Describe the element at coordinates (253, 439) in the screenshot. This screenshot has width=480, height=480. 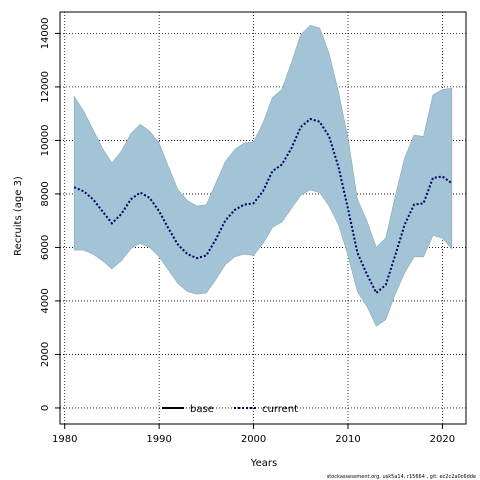
I see `x-tick-label: 2000` at that location.